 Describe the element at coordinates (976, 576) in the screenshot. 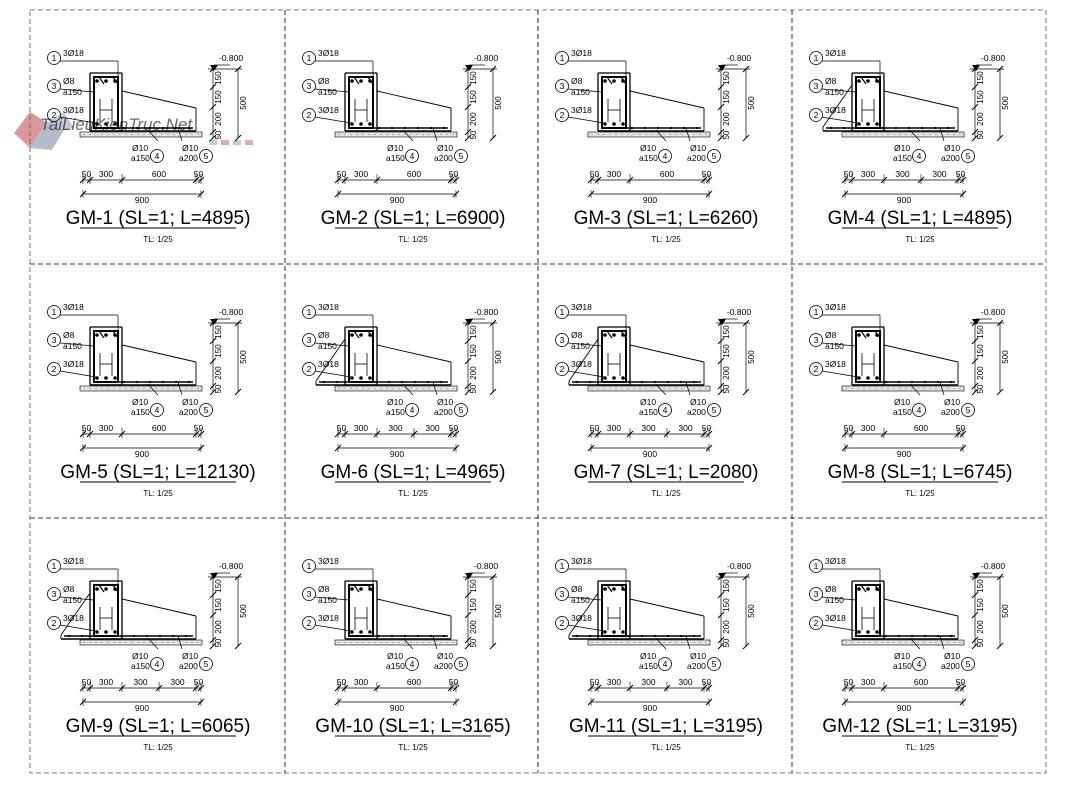

I see `level-marker` at that location.